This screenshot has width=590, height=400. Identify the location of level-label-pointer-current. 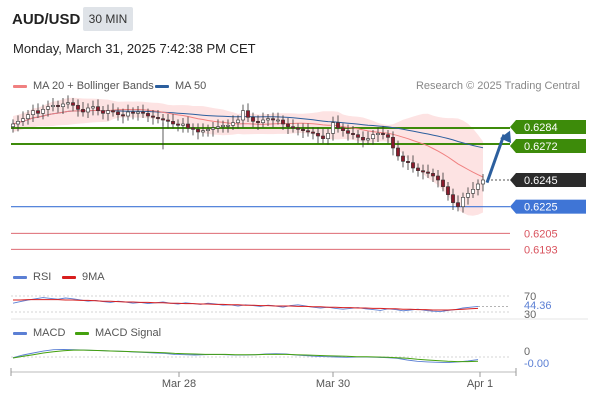
(513, 180).